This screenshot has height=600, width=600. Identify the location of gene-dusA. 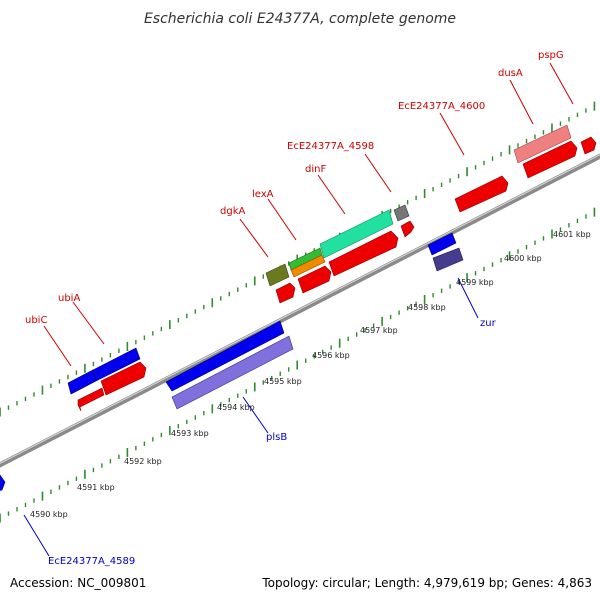
(542, 144).